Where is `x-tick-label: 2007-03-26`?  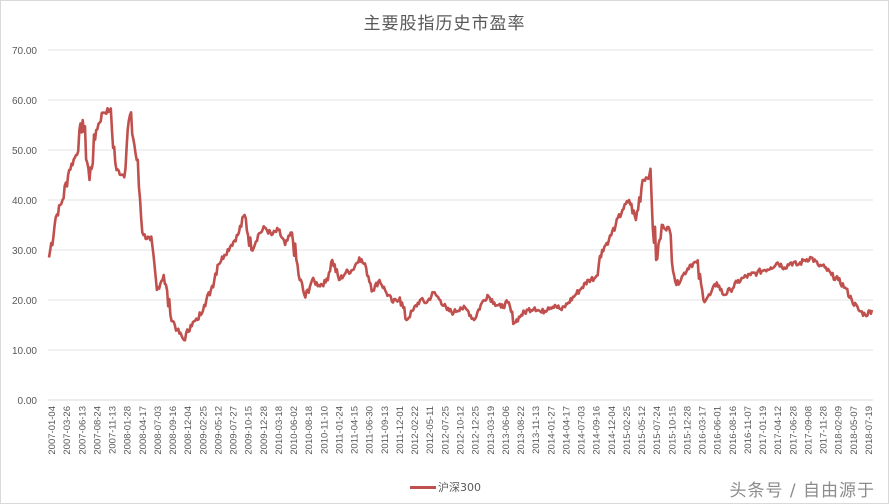
x-tick-label: 2007-03-26 is located at coordinates (67, 430).